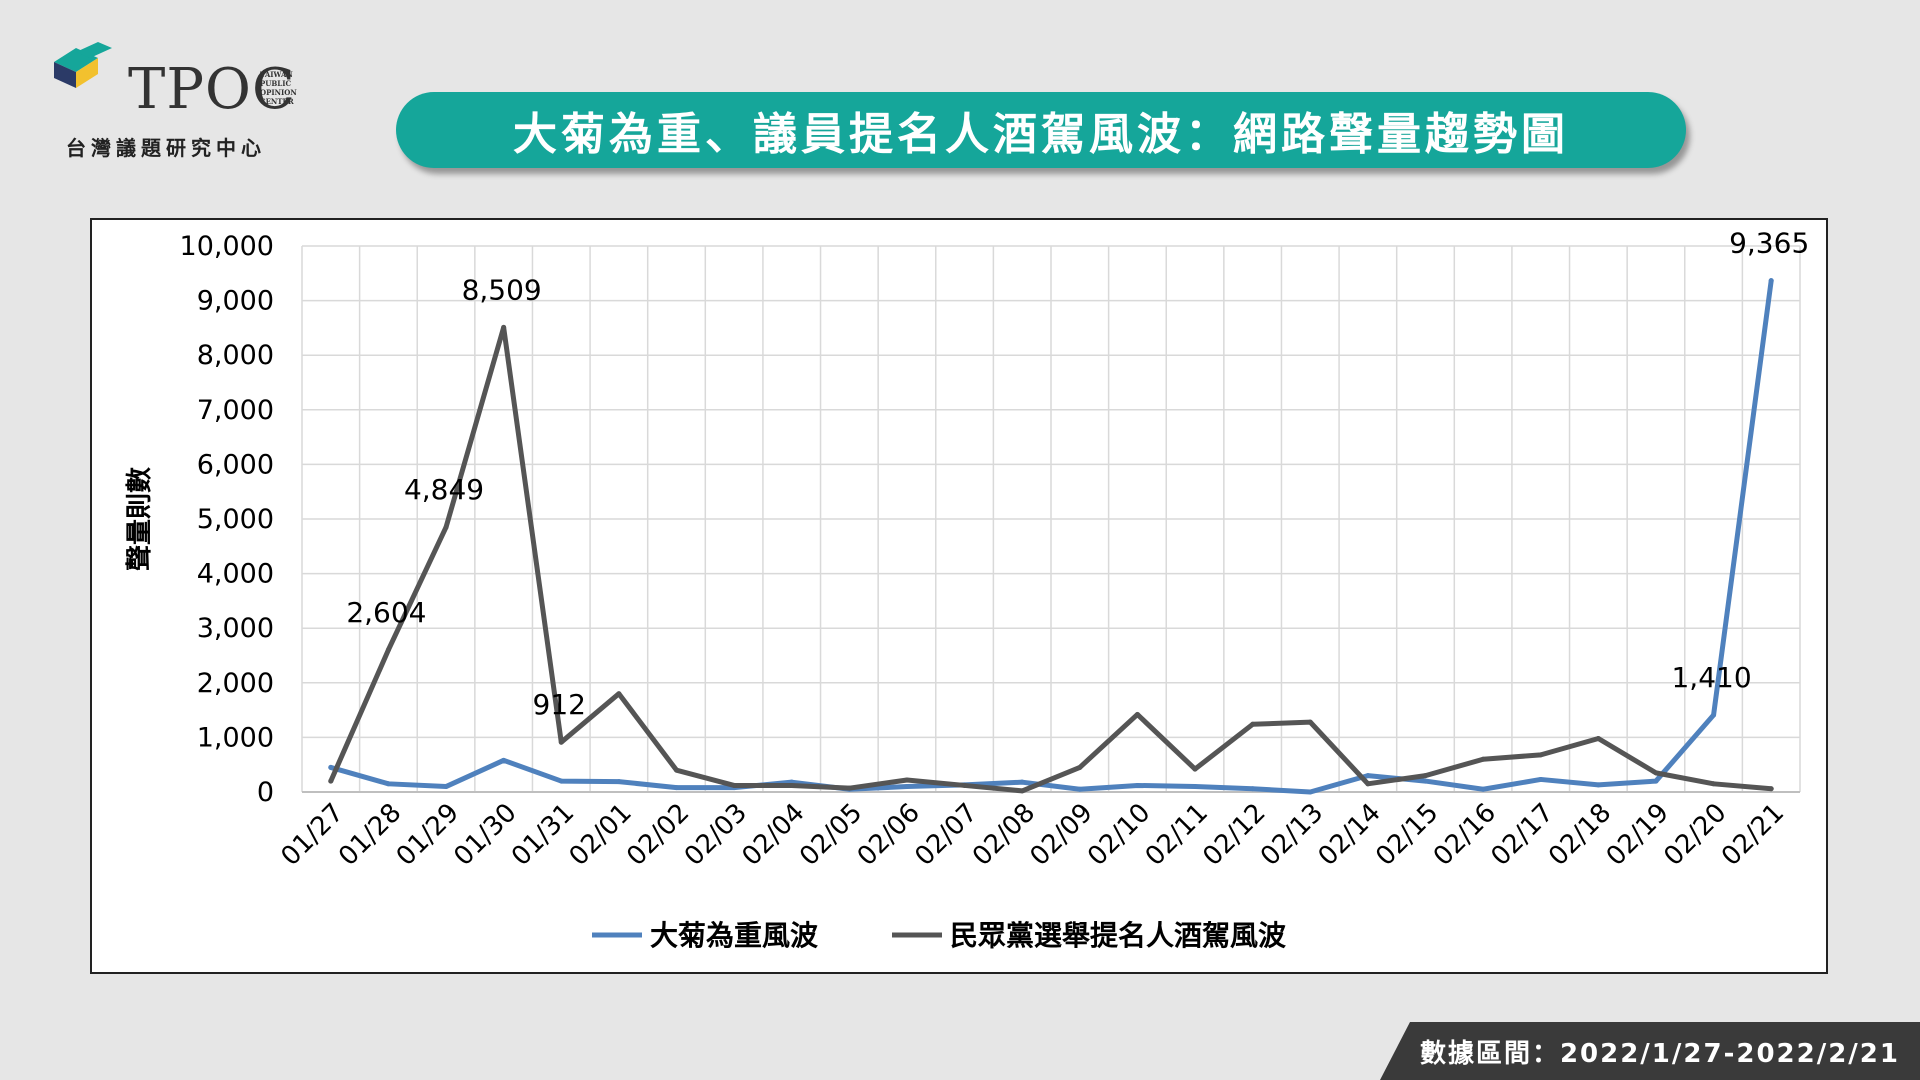 The width and height of the screenshot is (1920, 1080). I want to click on data-label: 2,604, so click(386, 612).